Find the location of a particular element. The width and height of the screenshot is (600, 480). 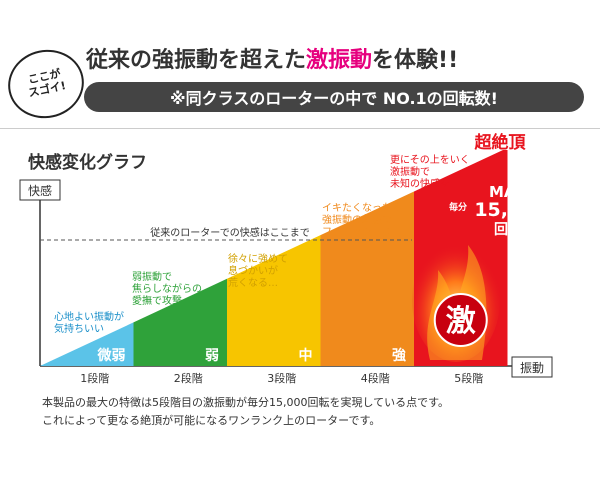

headline-prefix: 従来の強振動を超えた is located at coordinates (196, 60).